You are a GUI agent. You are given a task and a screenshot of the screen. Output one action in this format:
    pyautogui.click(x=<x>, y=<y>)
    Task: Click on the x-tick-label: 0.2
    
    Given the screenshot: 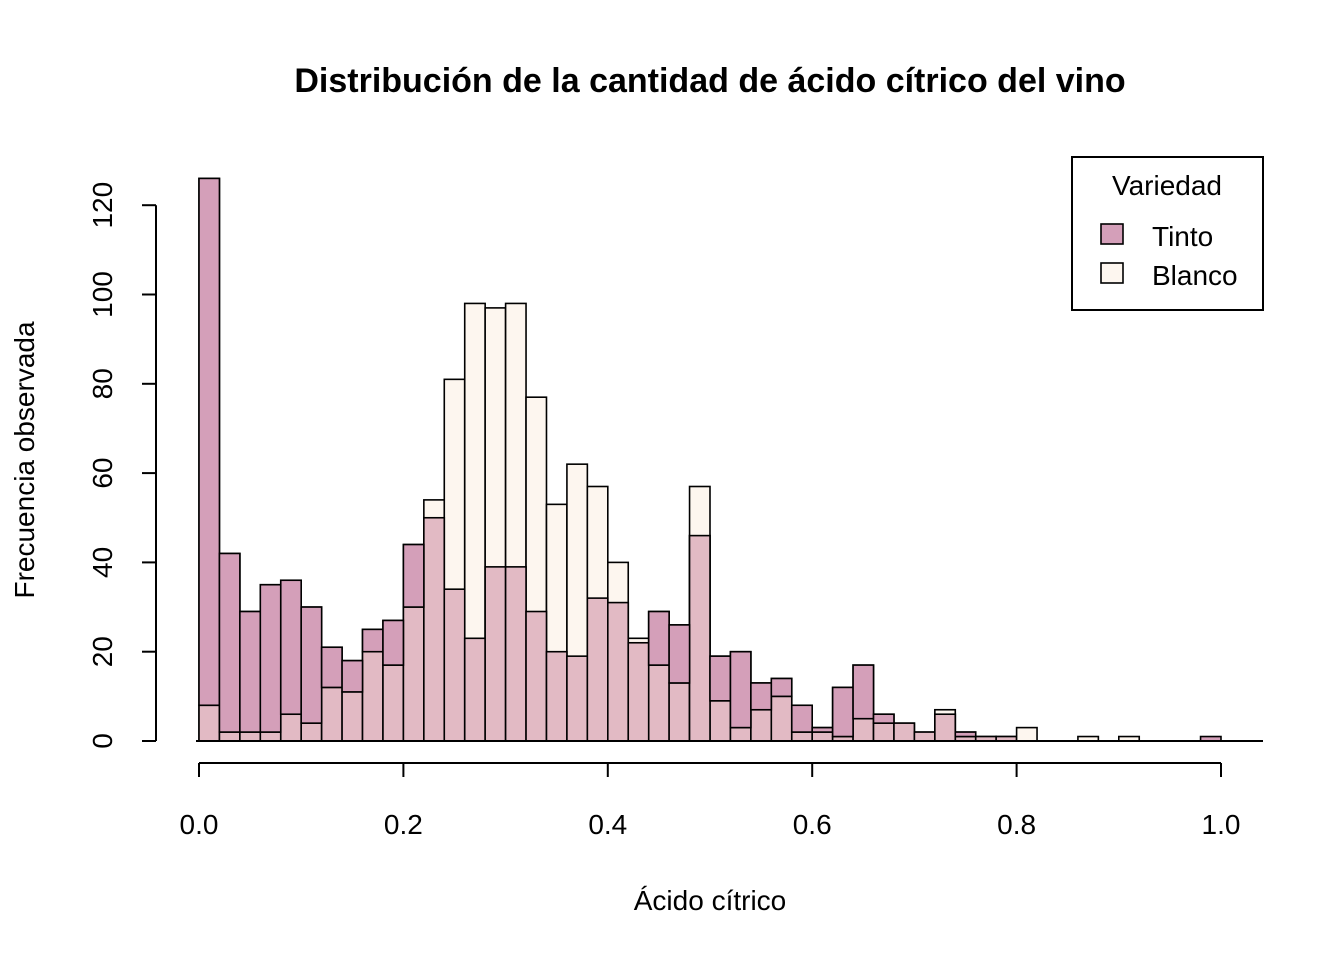 What is the action you would take?
    pyautogui.click(x=403, y=824)
    